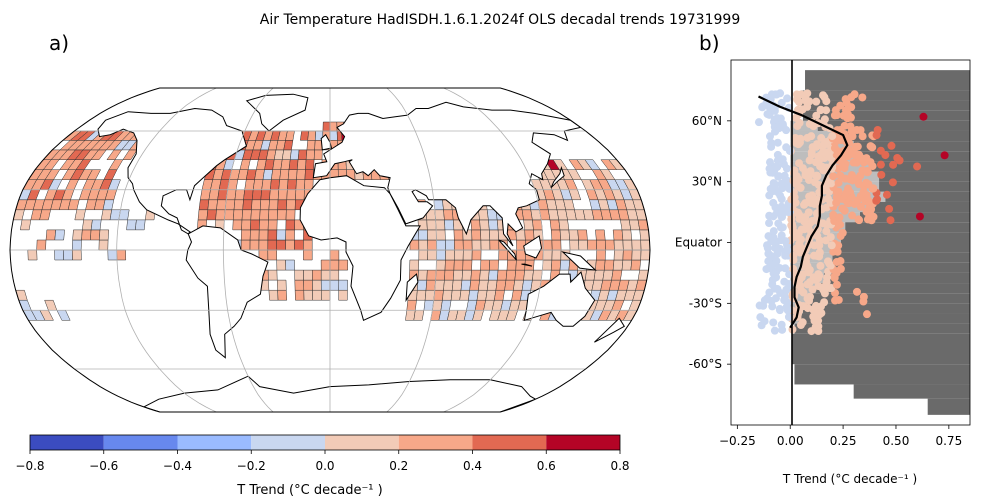  Describe the element at coordinates (619, 466) in the screenshot. I see `colorbar-tick-label: 0.8` at that location.